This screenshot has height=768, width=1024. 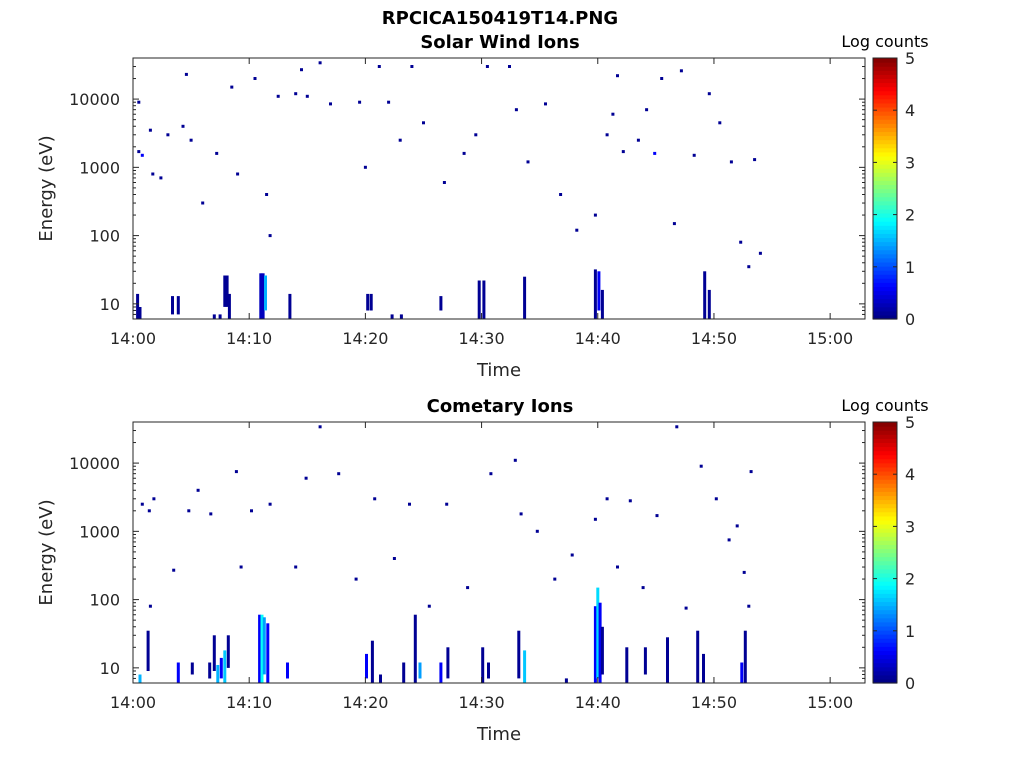 What do you see at coordinates (46, 552) in the screenshot?
I see `y-axis-label: Energy (eV)` at bounding box center [46, 552].